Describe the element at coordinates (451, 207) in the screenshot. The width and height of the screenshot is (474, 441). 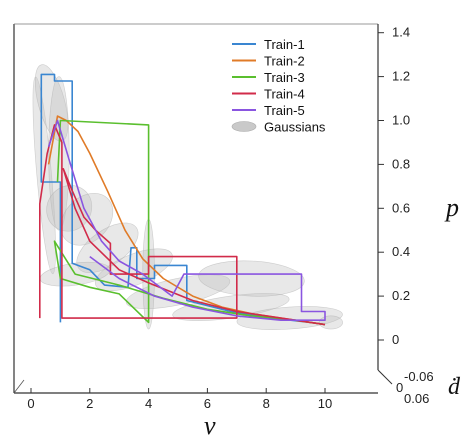
I see `y-axis-title: p` at that location.